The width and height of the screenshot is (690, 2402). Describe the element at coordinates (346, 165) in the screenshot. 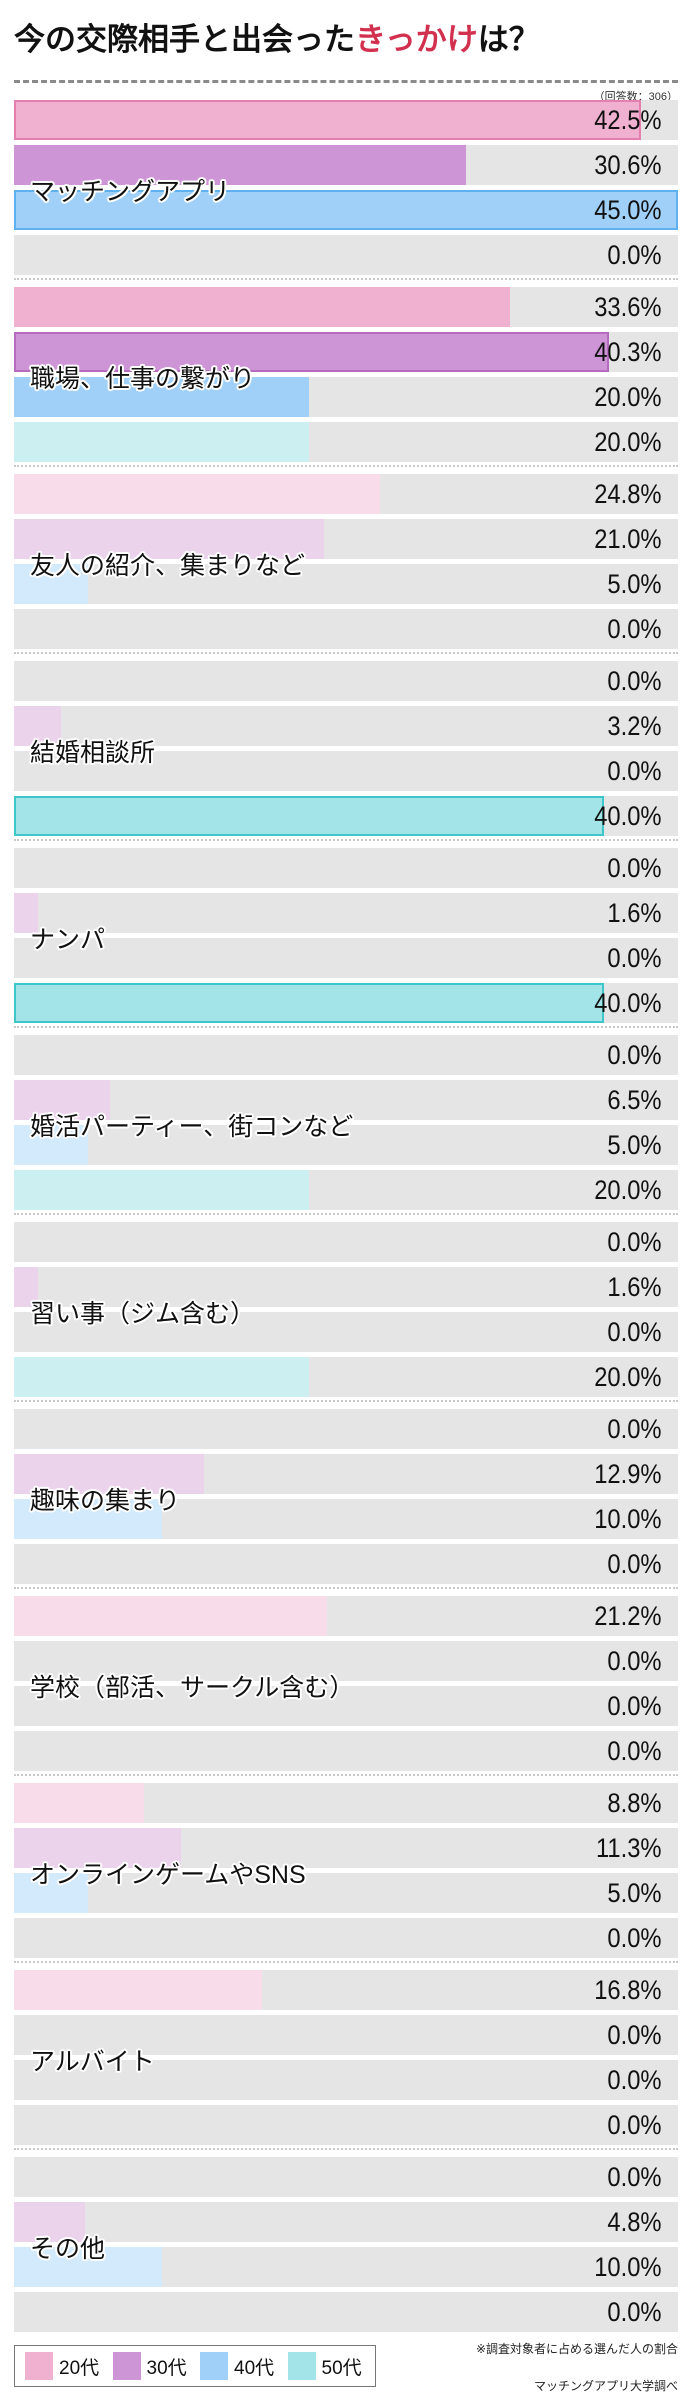

I see `bar-track: 30.6%` at that location.